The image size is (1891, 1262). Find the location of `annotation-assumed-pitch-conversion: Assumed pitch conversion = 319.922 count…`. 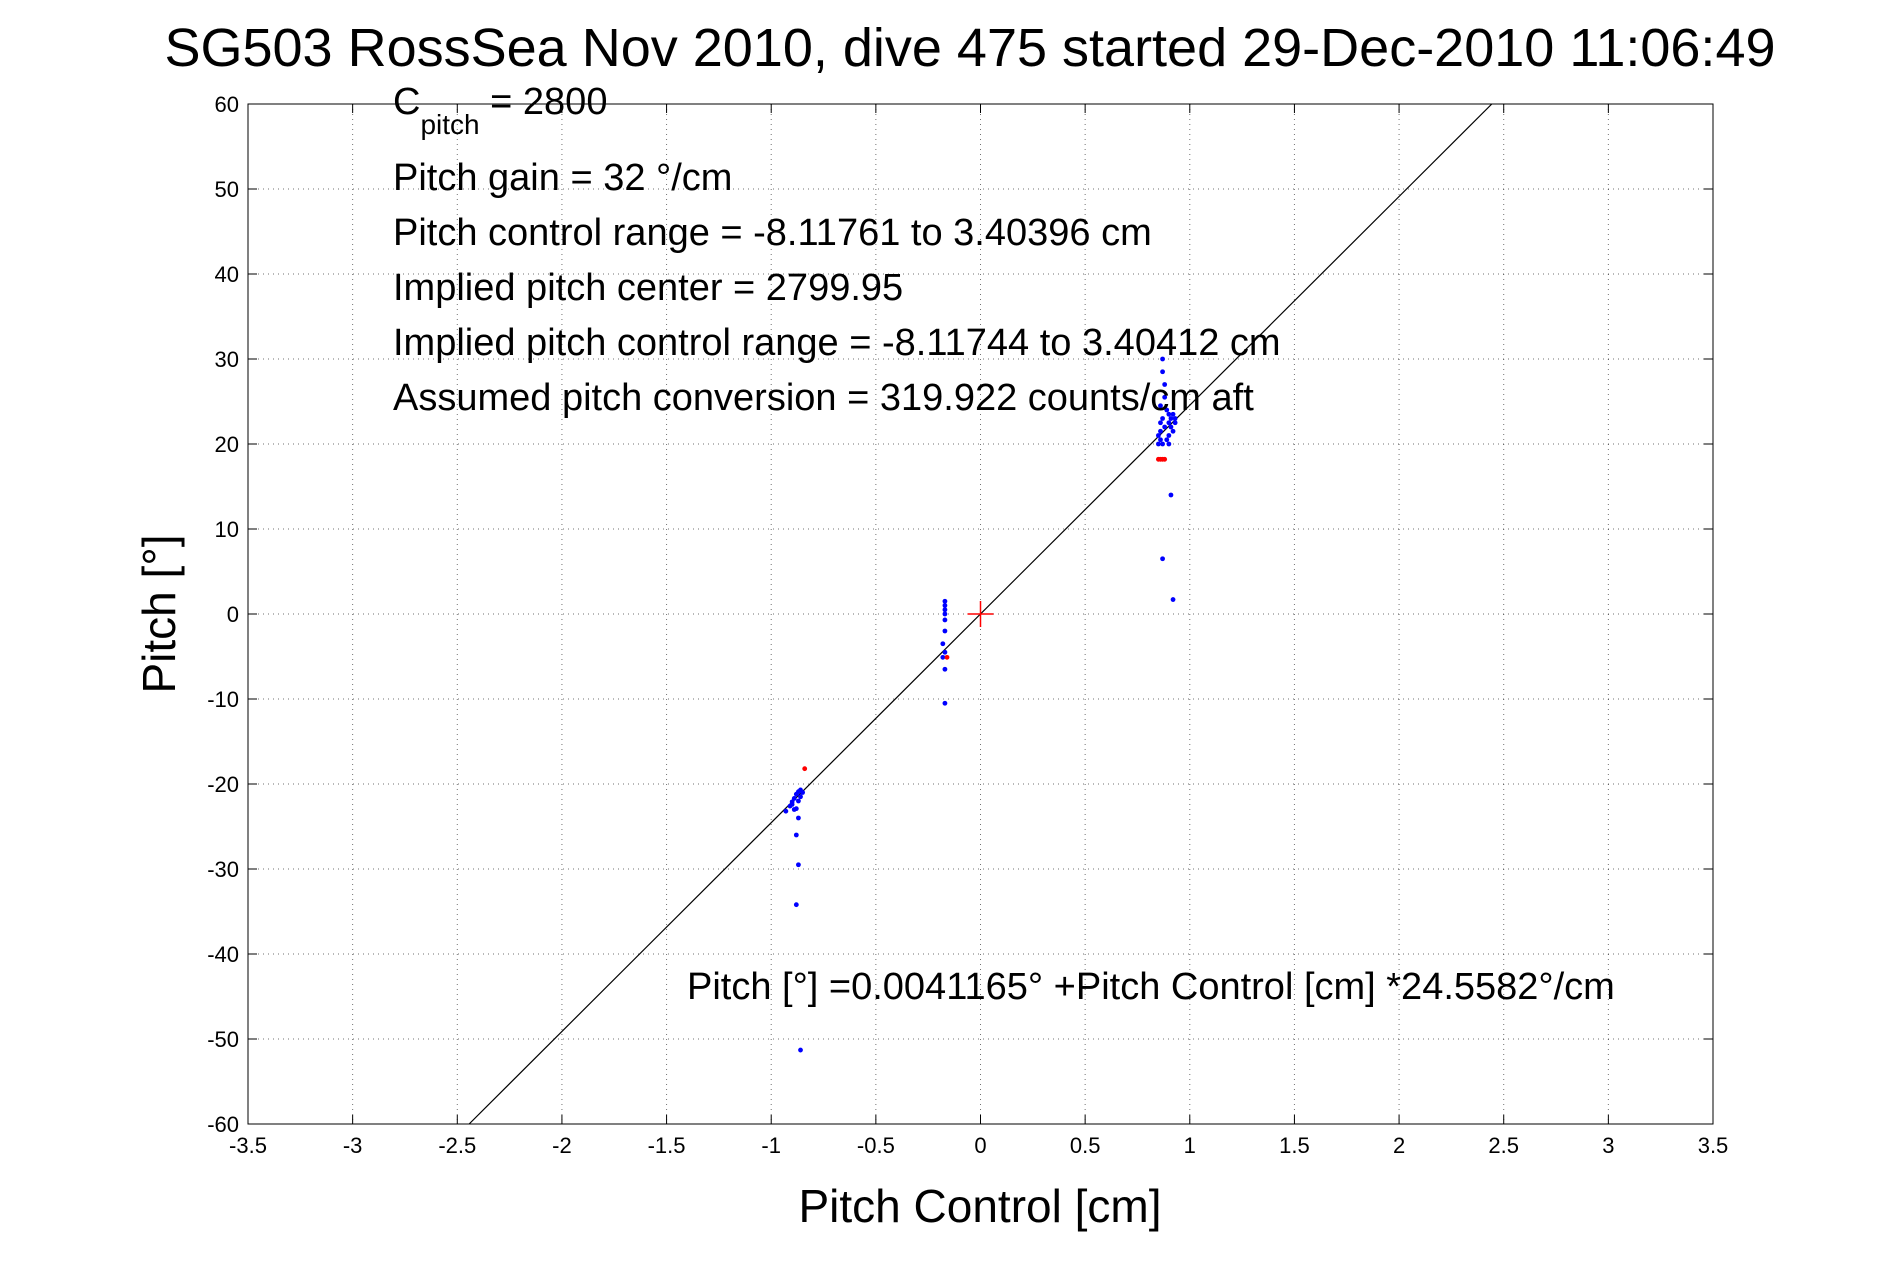

annotation-assumed-pitch-conversion: Assumed pitch conversion = 319.922 count… is located at coordinates (823, 398).